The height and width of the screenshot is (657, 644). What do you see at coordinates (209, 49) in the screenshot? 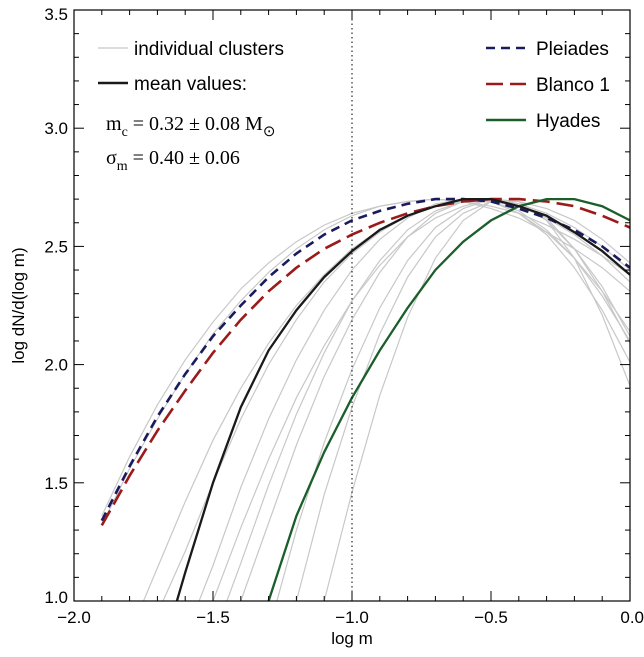
I see `legend-label-individual: individual clusters` at bounding box center [209, 49].